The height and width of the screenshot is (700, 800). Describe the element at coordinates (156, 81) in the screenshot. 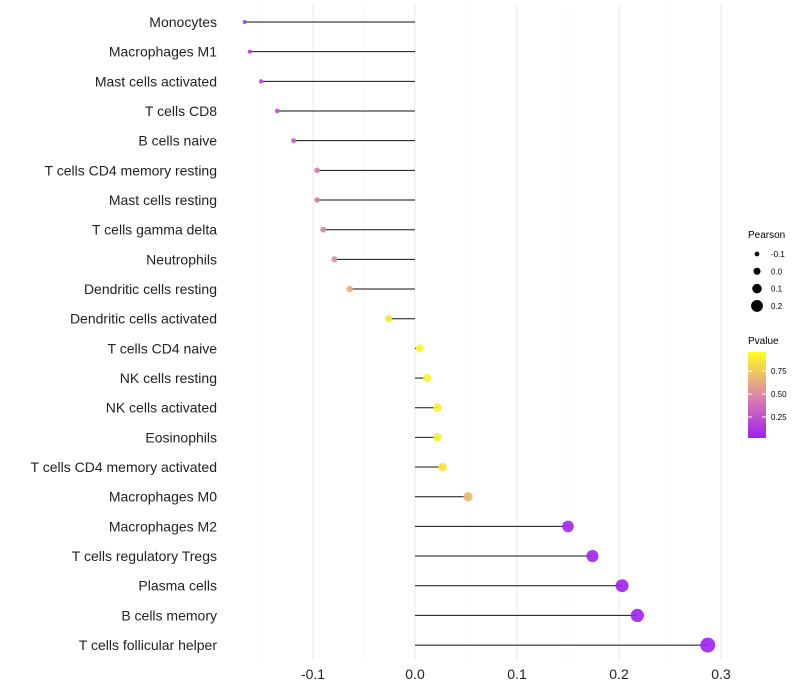

I see `category-label: Mast cells activated` at that location.